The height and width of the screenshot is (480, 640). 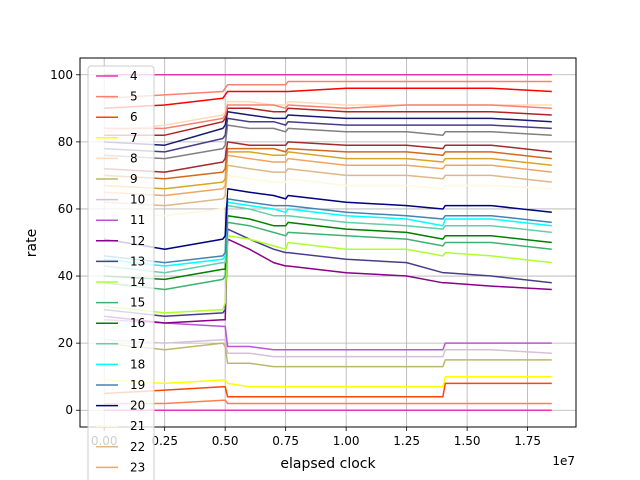 I want to click on legend-label: 22, so click(x=137, y=447).